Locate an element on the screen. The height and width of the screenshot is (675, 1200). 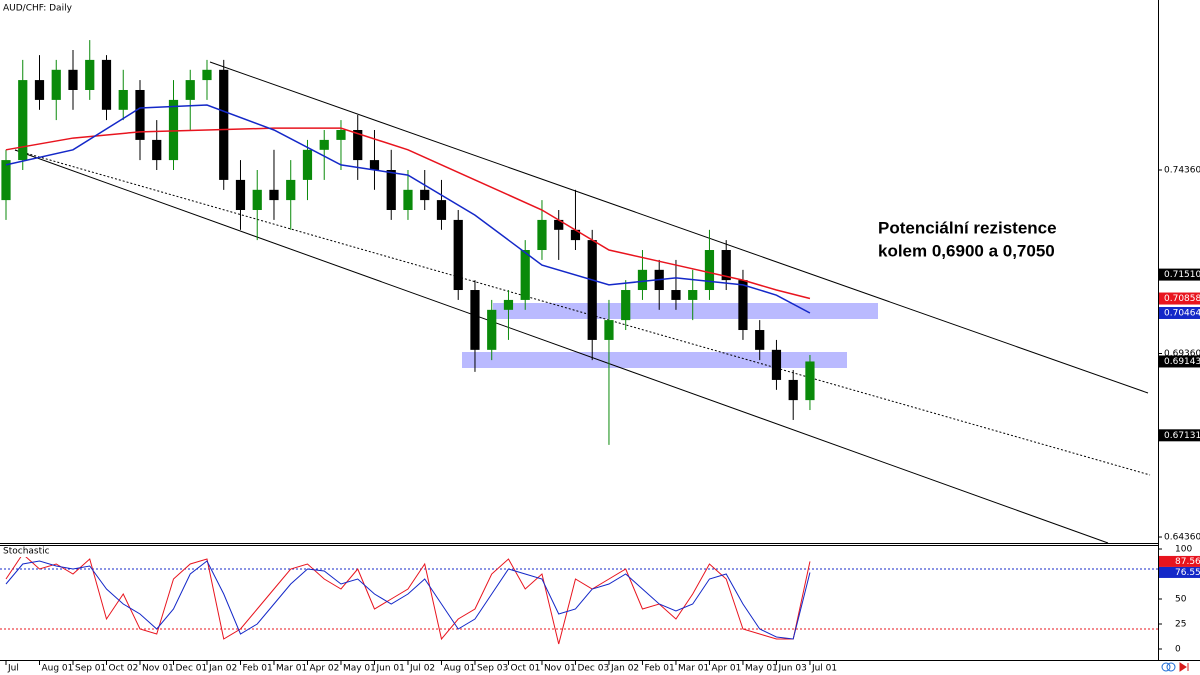
annotation: Potenciální rezistence is located at coordinates (967, 227).